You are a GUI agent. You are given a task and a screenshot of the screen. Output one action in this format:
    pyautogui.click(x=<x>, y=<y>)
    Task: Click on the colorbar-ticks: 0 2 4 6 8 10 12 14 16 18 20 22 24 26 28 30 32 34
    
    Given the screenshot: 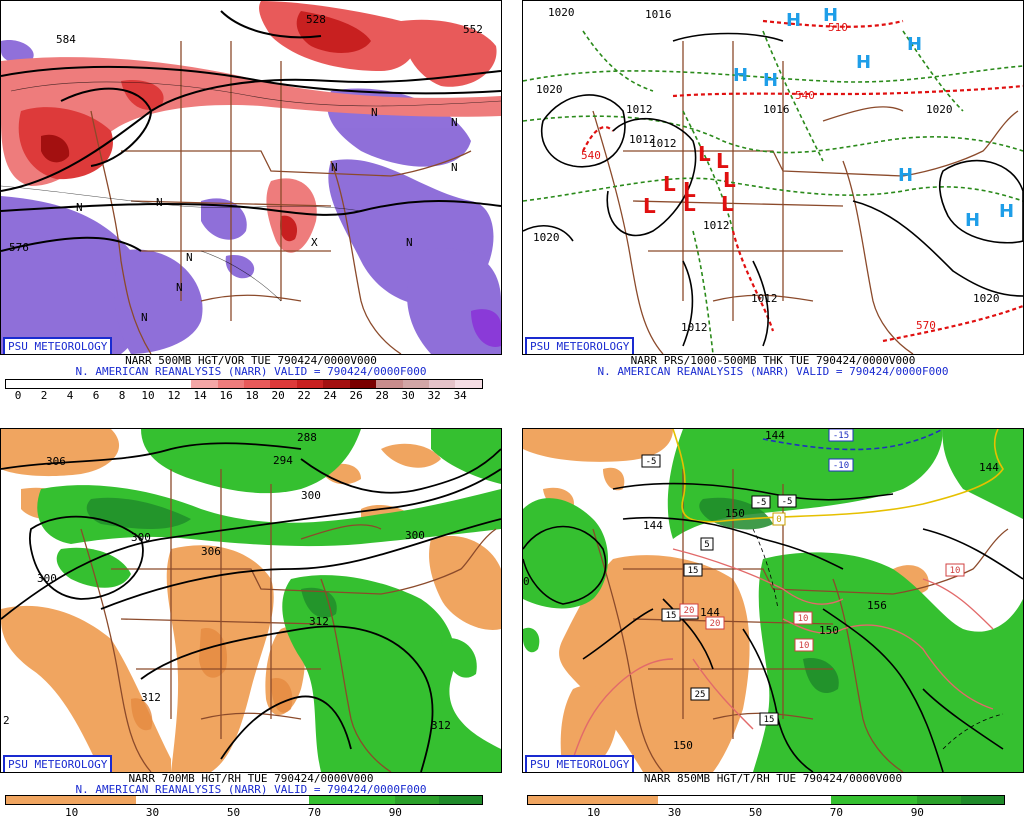 What is the action you would take?
    pyautogui.click(x=243, y=395)
    